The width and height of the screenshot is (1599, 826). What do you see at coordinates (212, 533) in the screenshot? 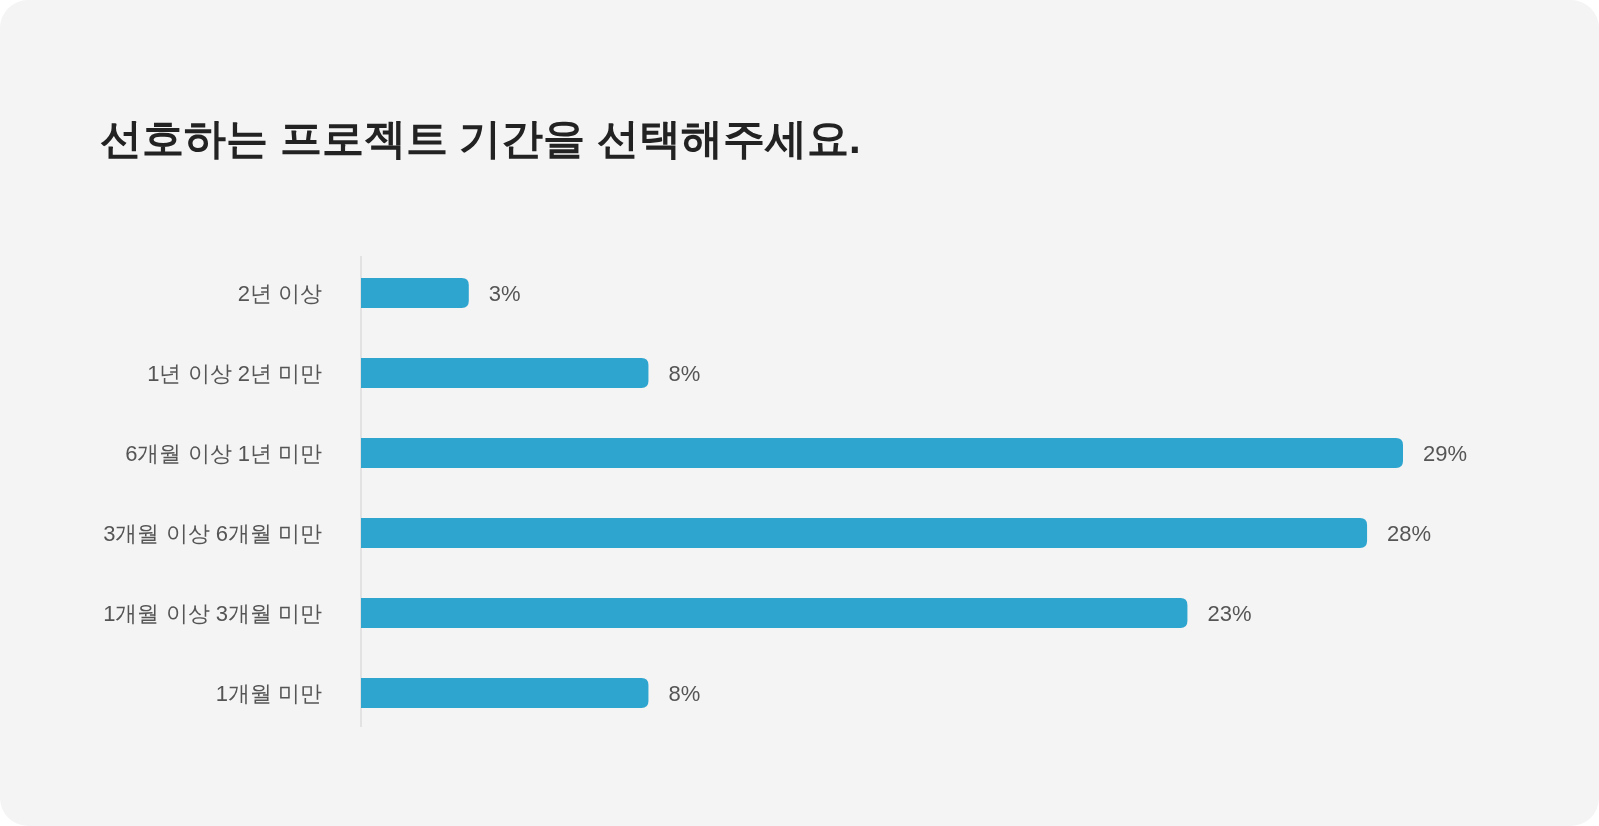
I see `y-tick-label: 3개월 이상 6개월 미만` at bounding box center [212, 533].